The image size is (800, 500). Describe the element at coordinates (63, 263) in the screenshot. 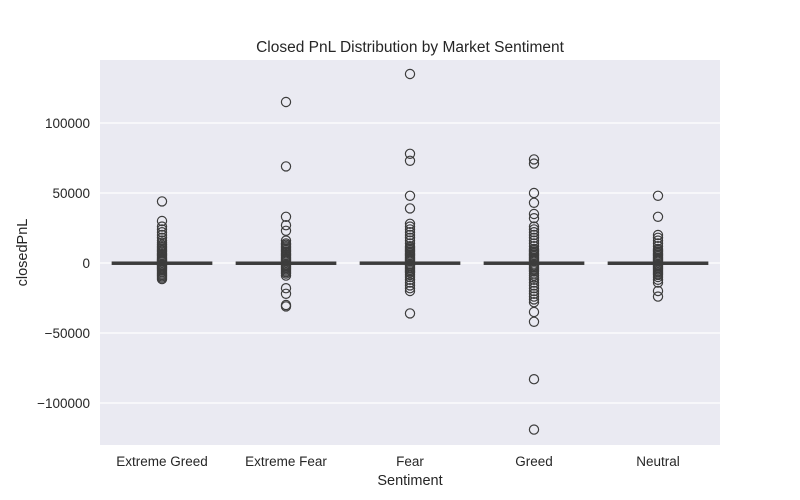

I see `y-axis-ticks: −100000 −50000 0 50000 100000` at that location.